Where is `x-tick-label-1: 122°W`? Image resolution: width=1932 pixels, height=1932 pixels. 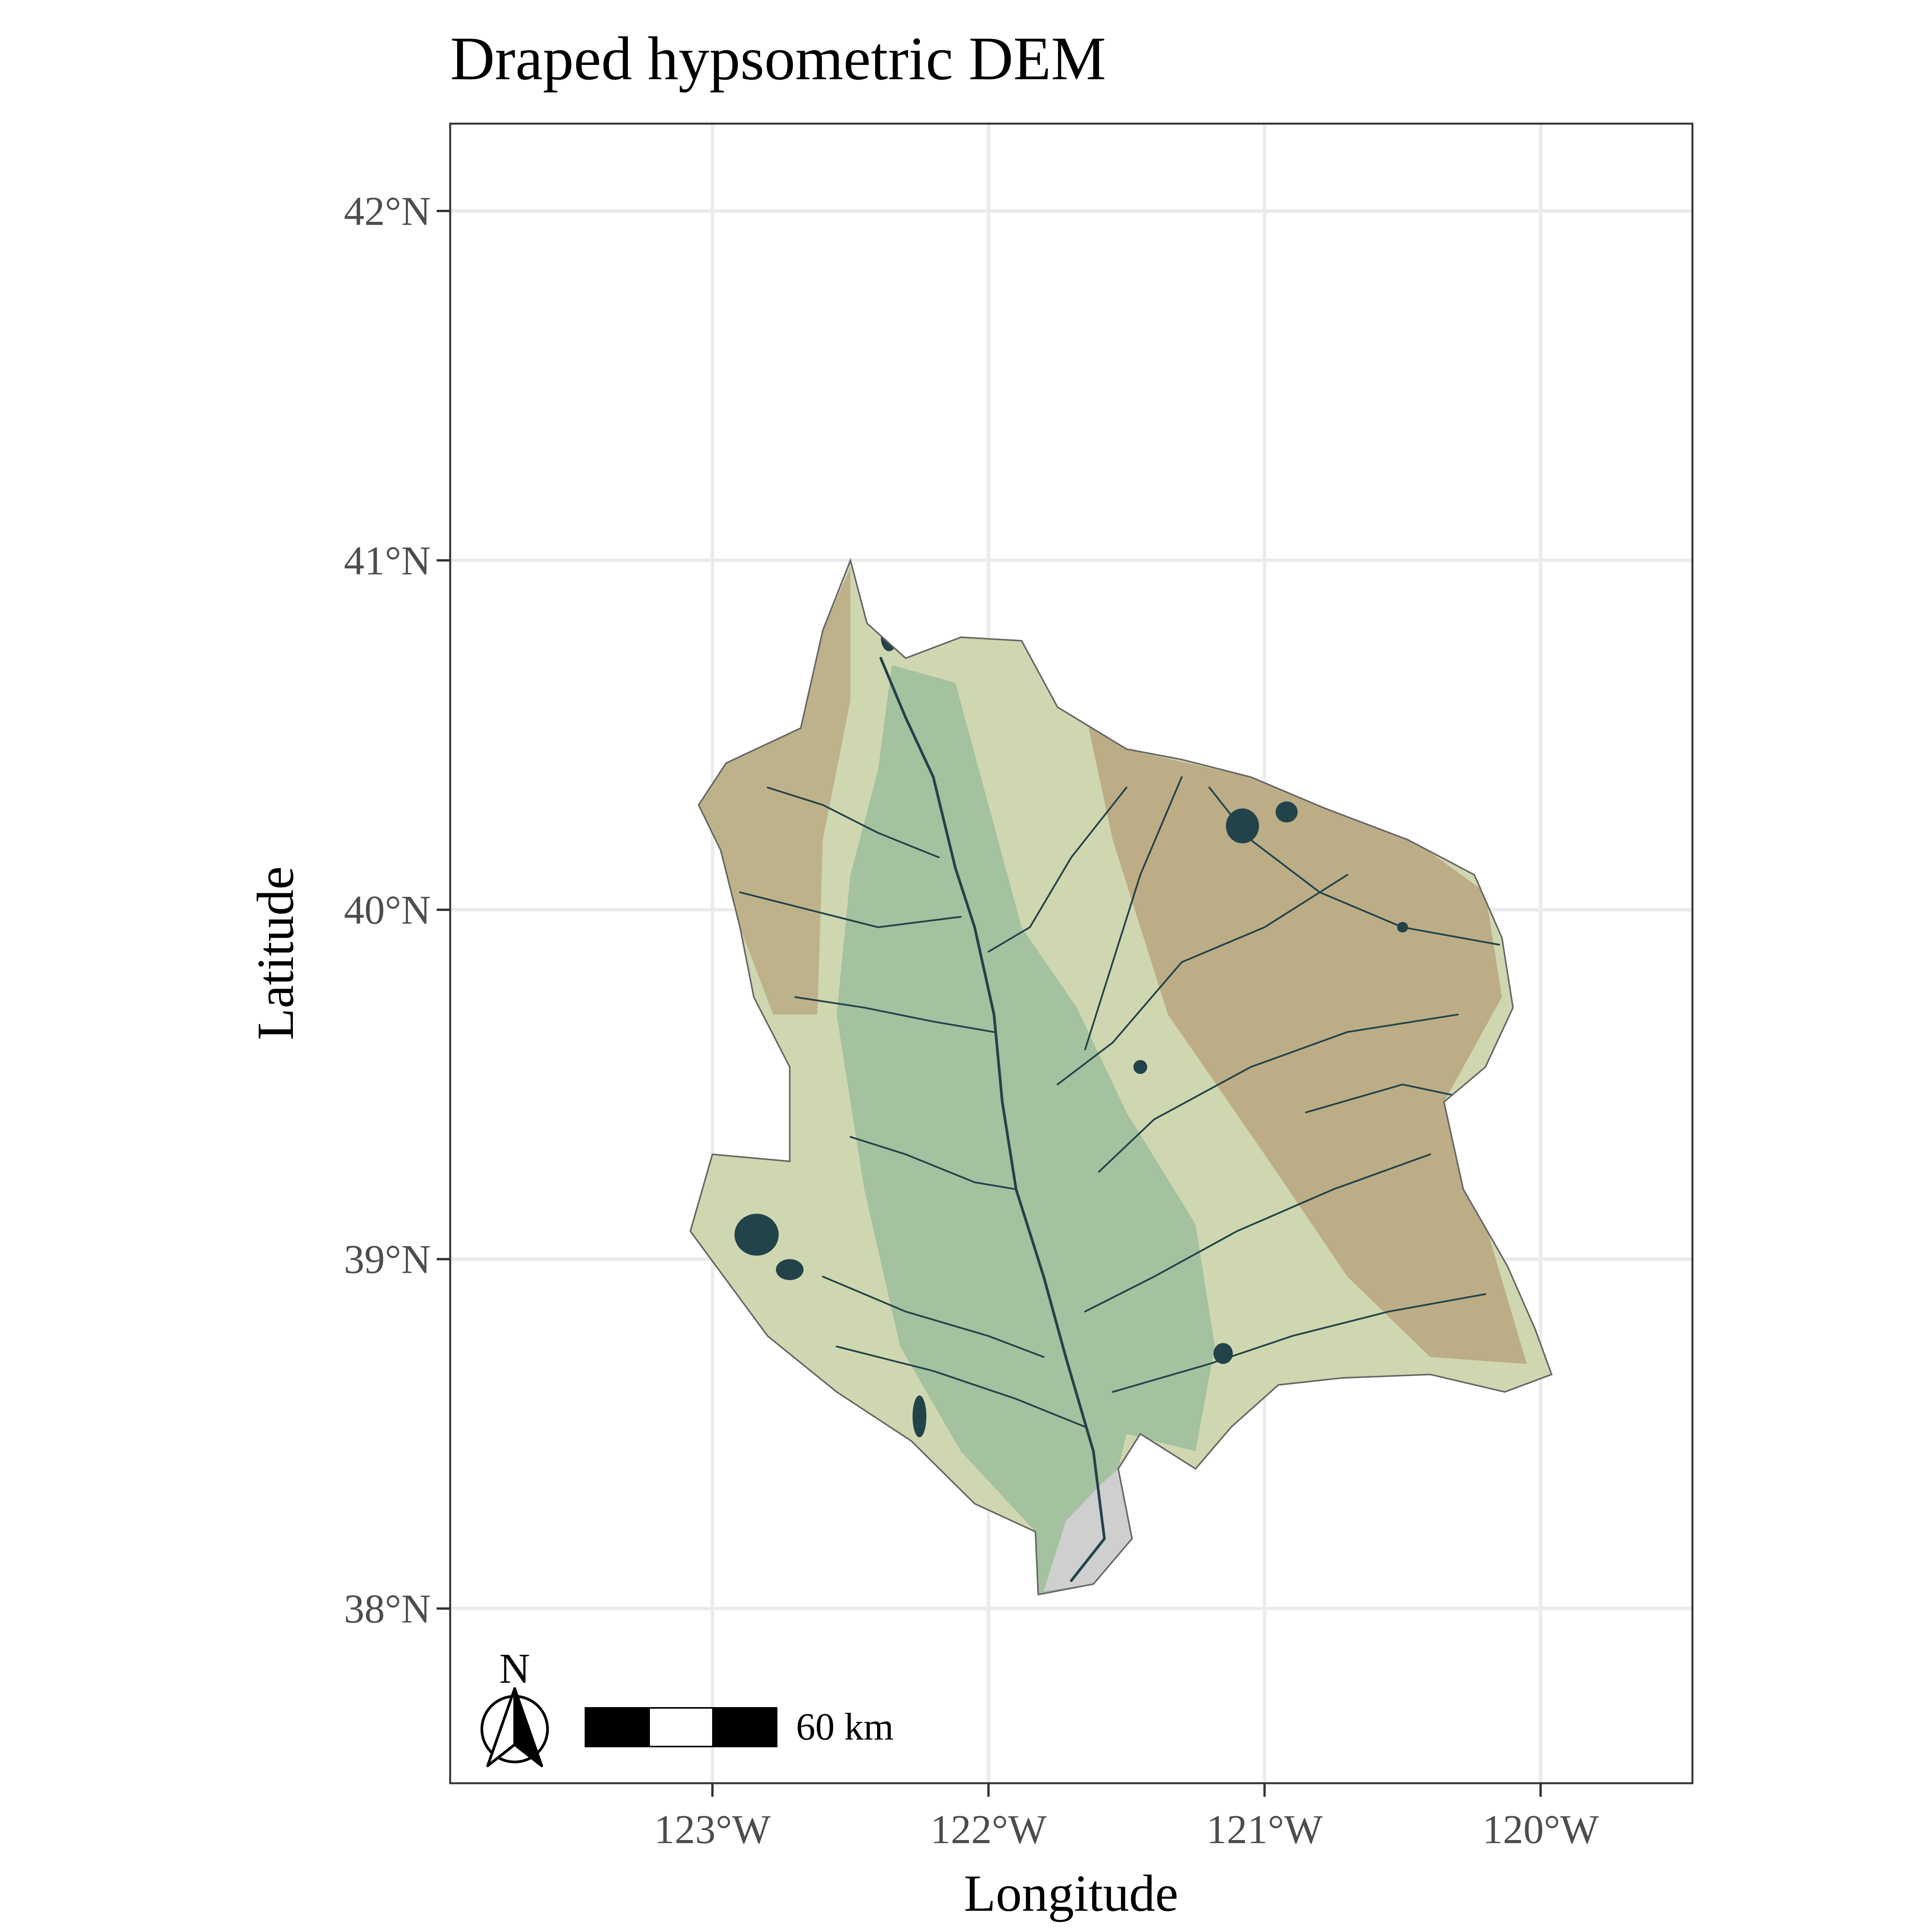 x-tick-label-1: 122°W is located at coordinates (988, 1829).